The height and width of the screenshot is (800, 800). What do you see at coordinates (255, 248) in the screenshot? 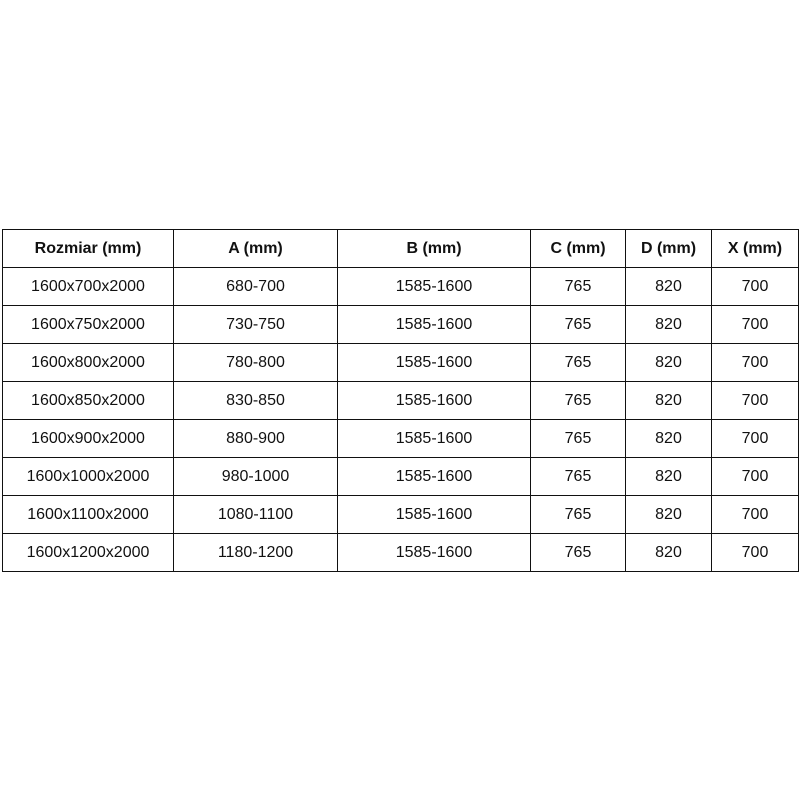
I see `column-header: A (mm)` at bounding box center [255, 248].